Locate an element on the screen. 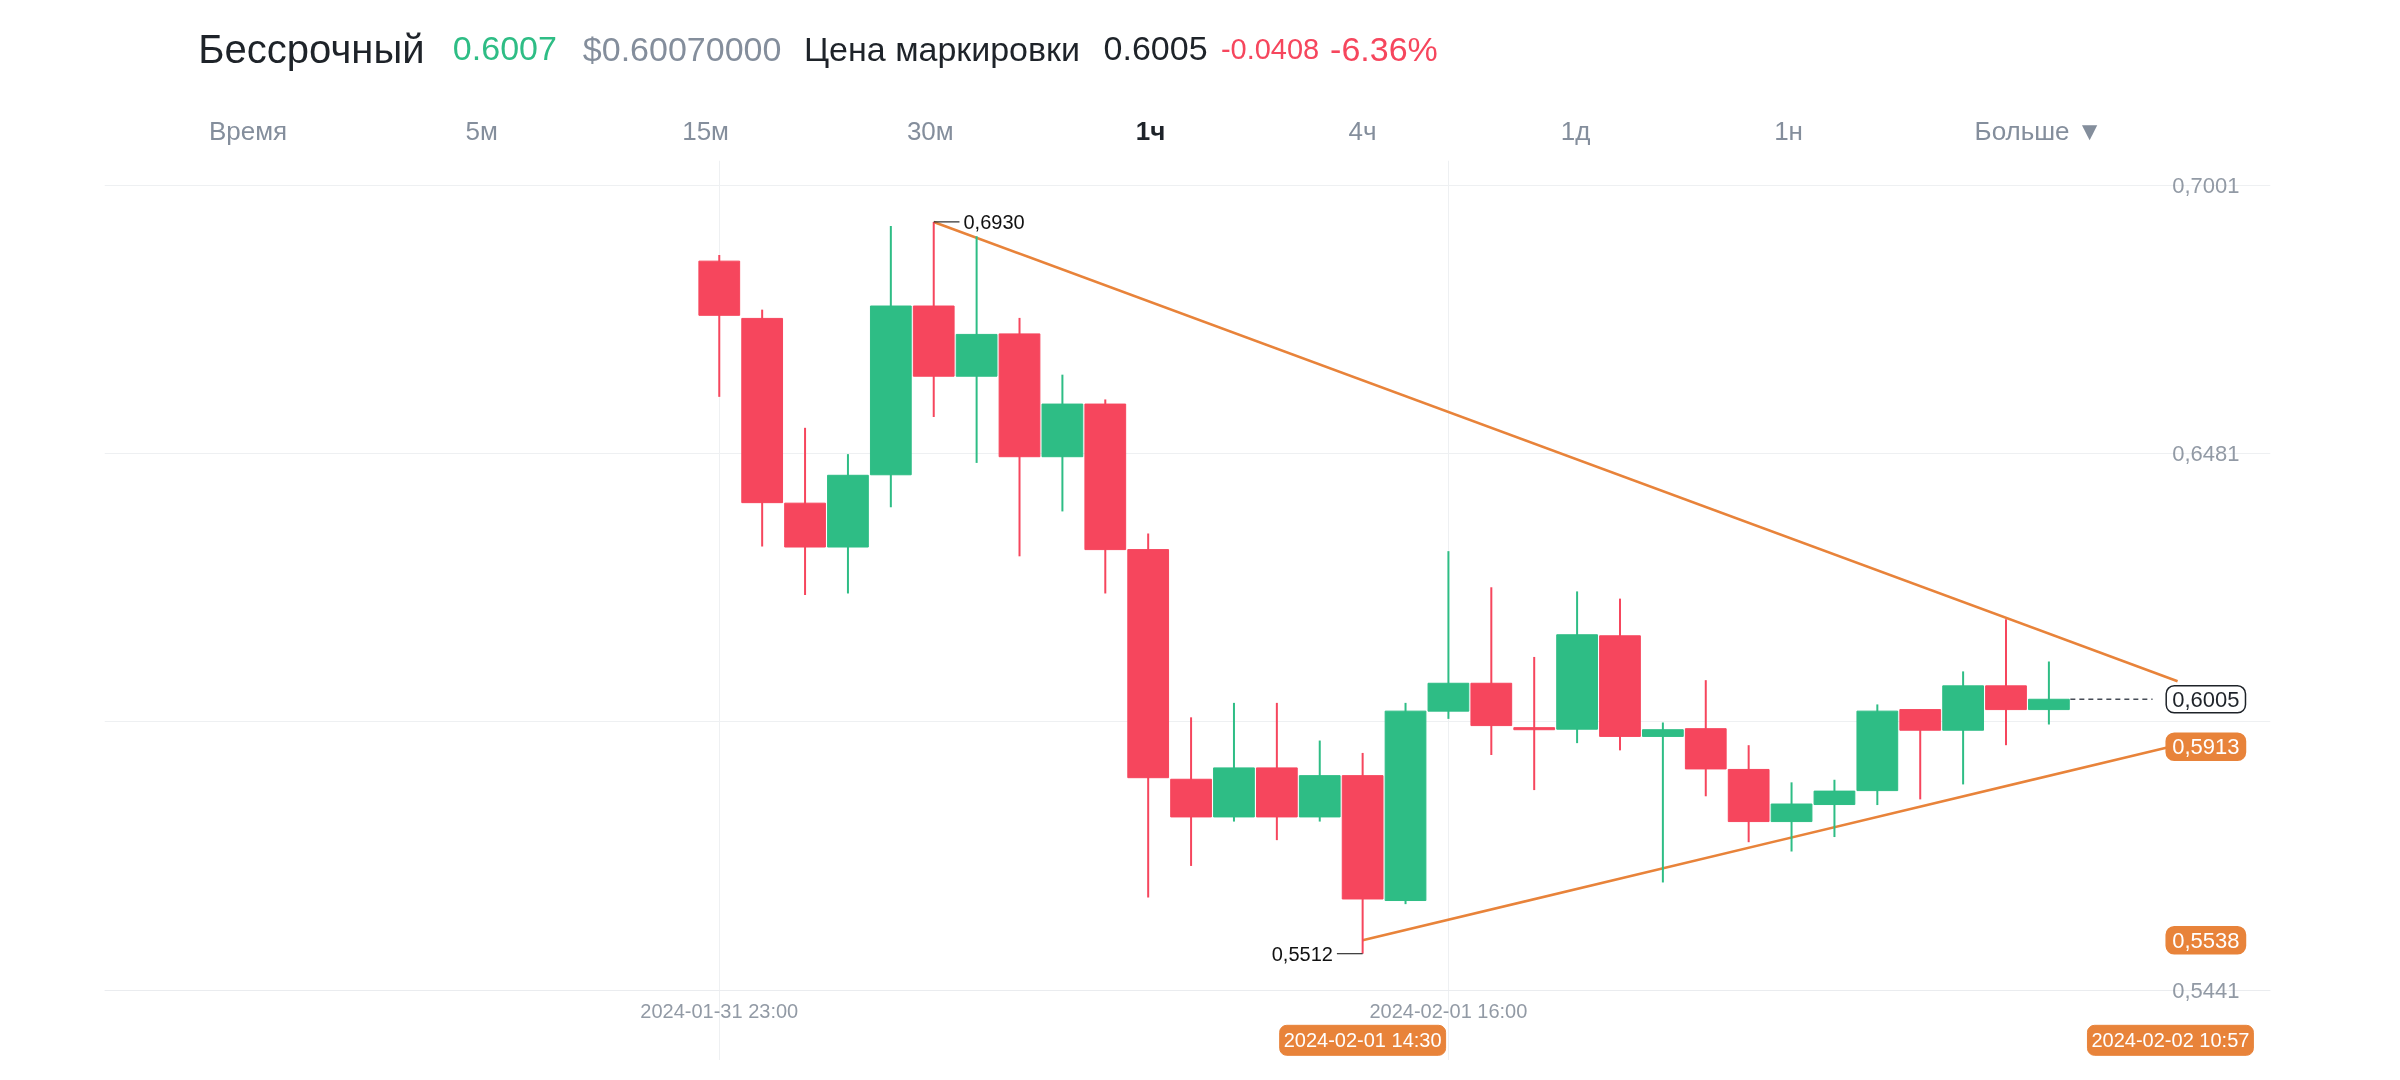 The image size is (2400, 1080). text: 0.6005 is located at coordinates (1155, 48).